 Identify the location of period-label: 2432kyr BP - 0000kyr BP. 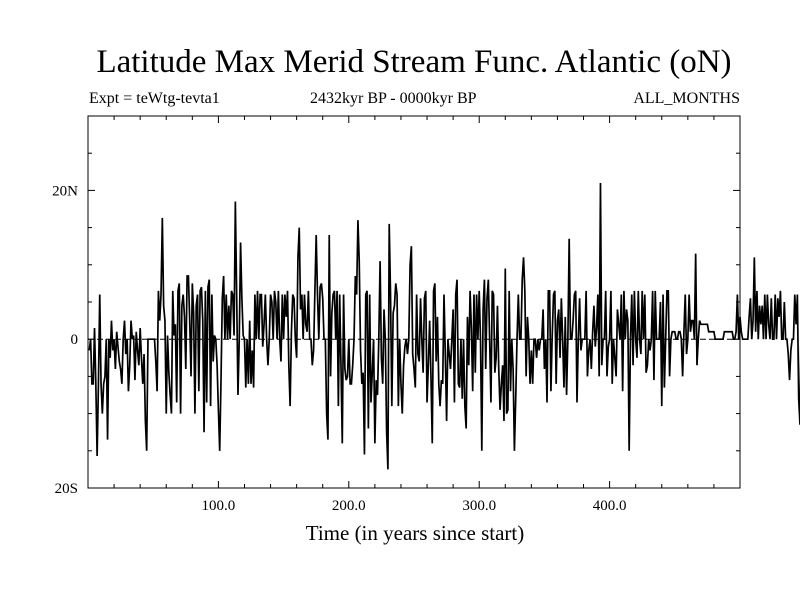
(393, 98).